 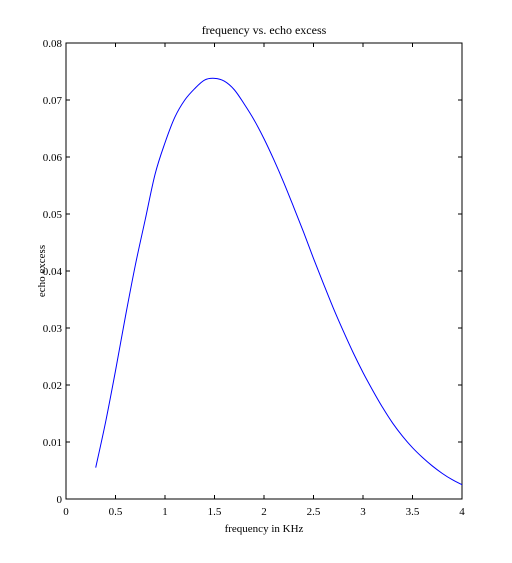 I want to click on x-tick-label: 3, so click(x=363, y=512).